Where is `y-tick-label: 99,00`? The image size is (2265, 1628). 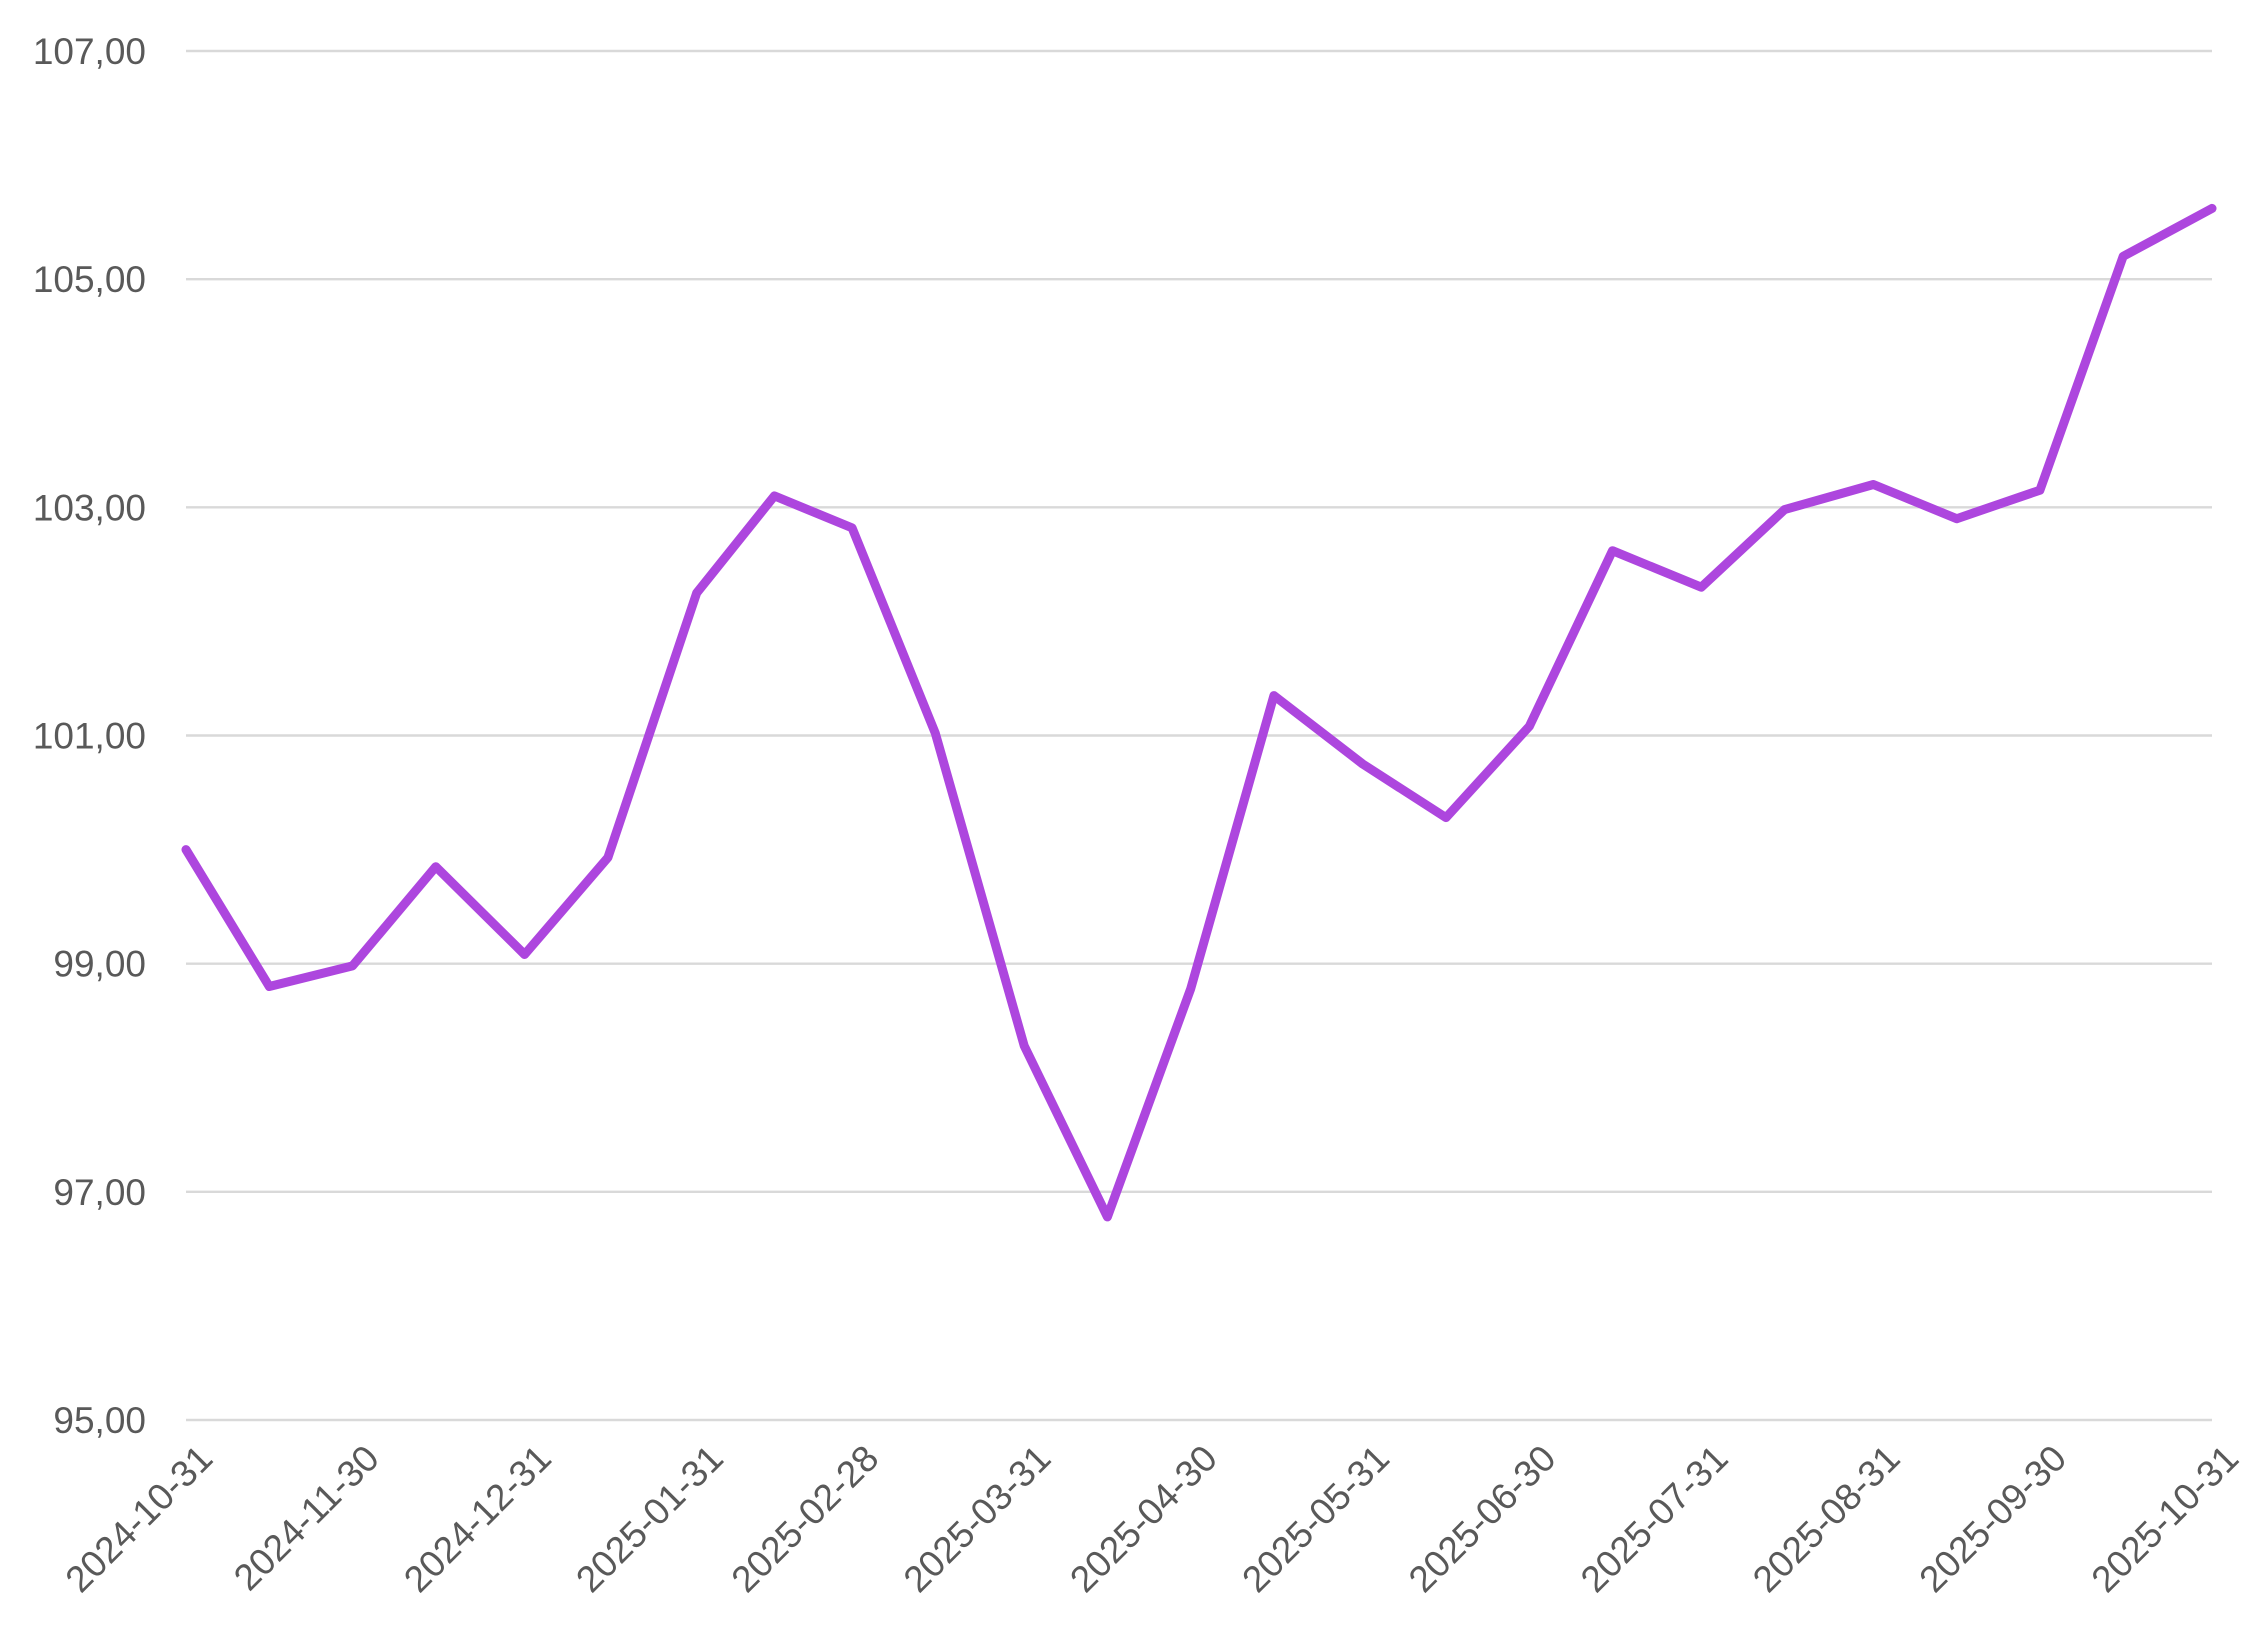 y-tick-label: 99,00 is located at coordinates (99, 964).